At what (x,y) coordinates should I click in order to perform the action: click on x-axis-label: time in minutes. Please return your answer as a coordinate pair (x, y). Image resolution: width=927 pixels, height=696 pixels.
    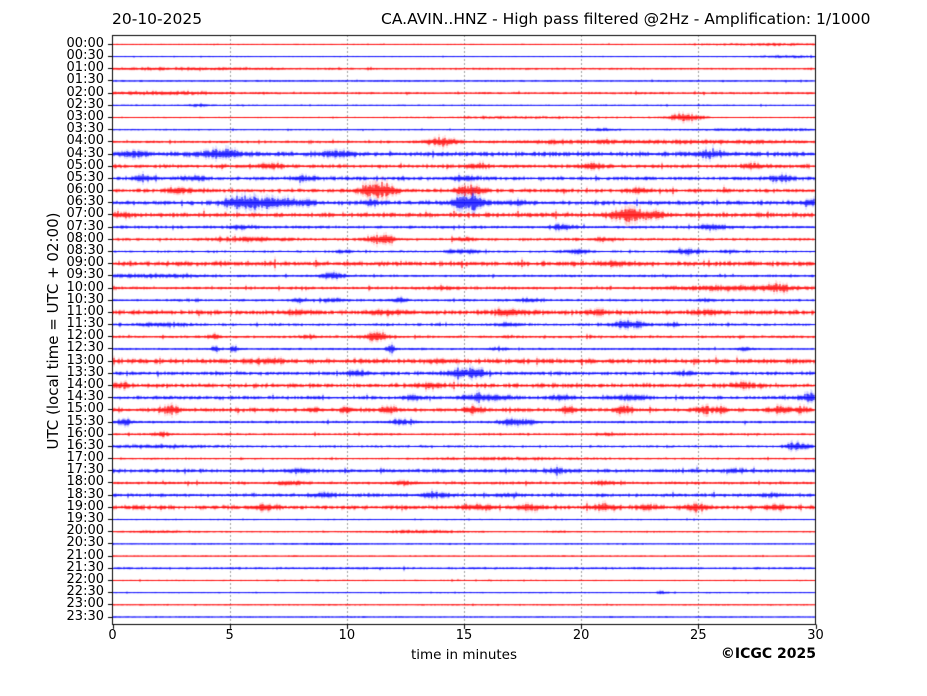
    Looking at the image, I should click on (464, 655).